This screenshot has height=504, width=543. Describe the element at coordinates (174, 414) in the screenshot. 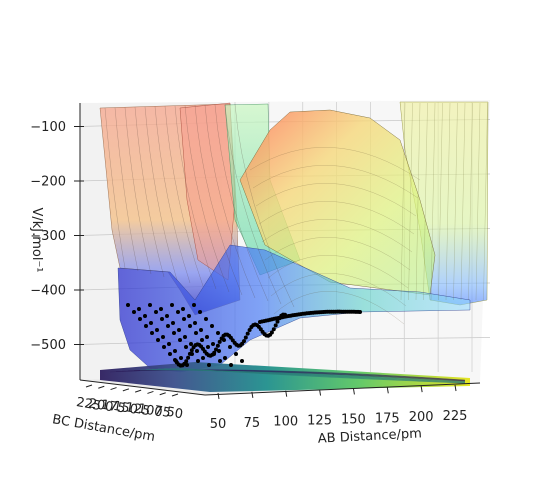

I see `y-tick-label: 50` at that location.